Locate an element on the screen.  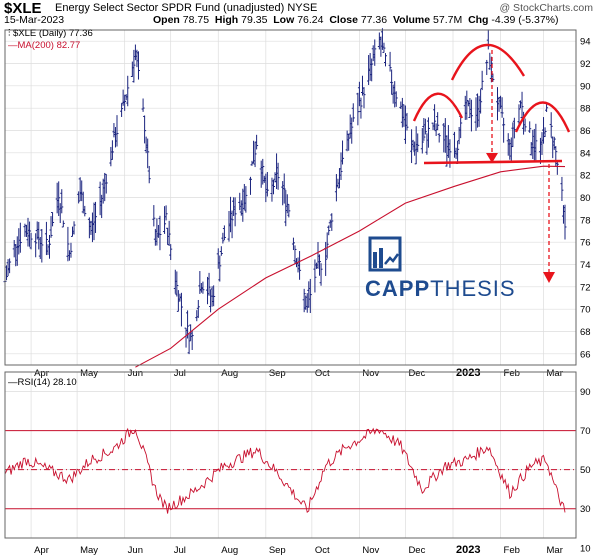
price-tick-label: 86 is located at coordinates (585, 131).